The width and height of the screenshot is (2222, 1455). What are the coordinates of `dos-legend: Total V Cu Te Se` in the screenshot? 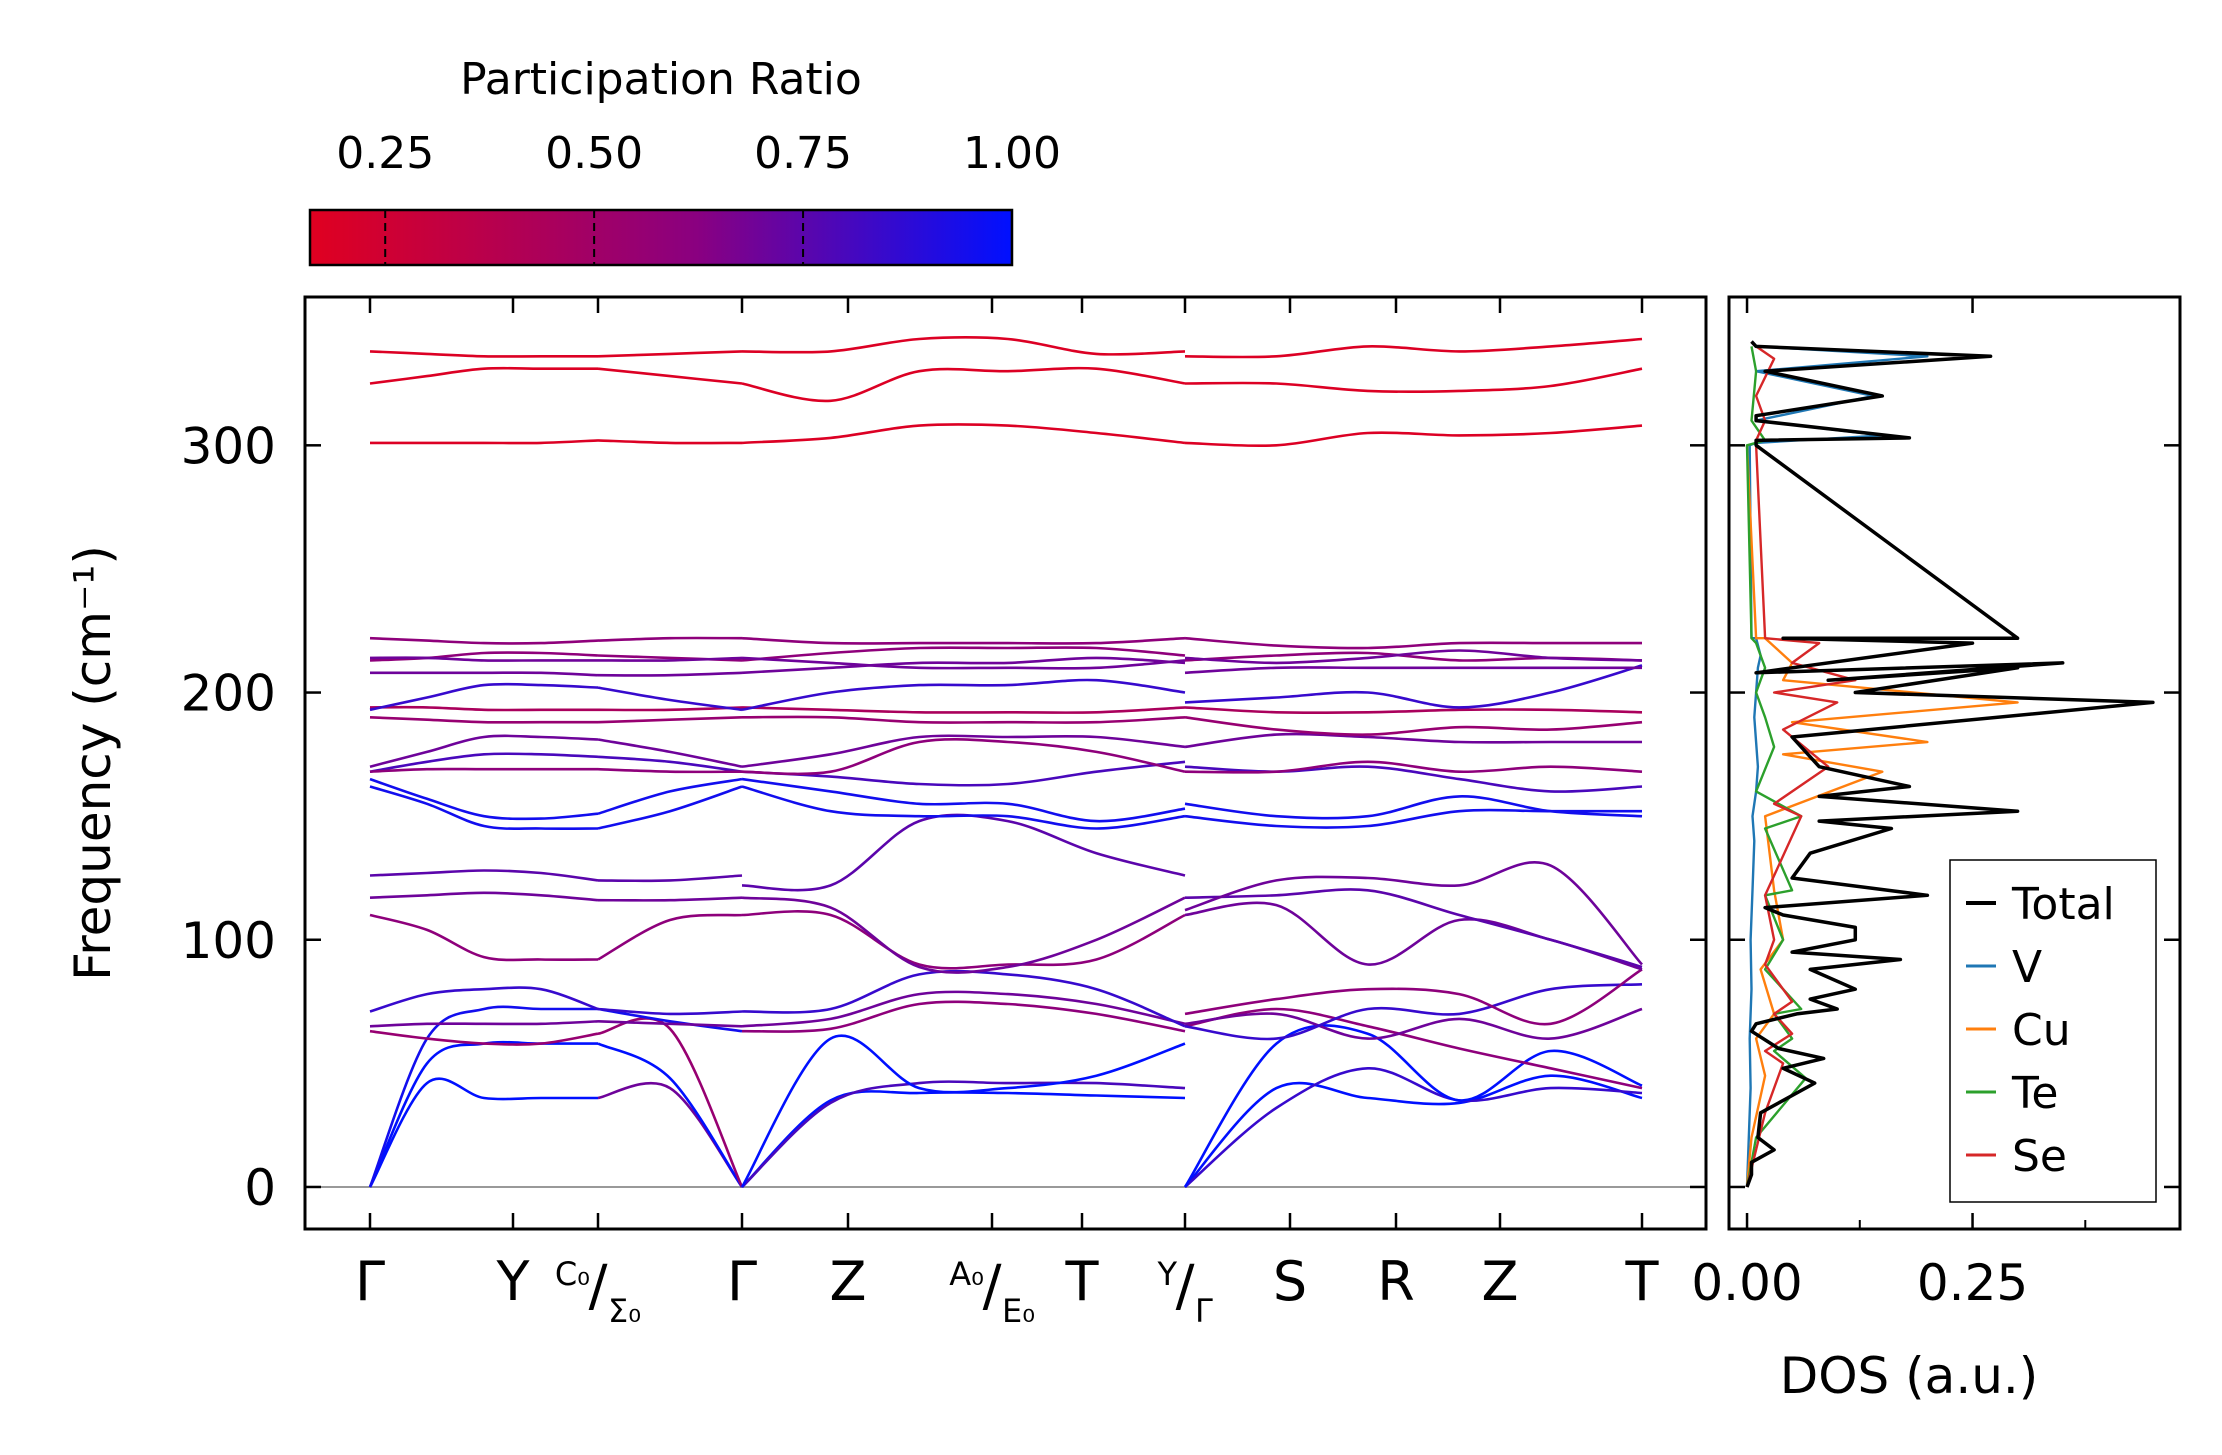 It's located at (2053, 1031).